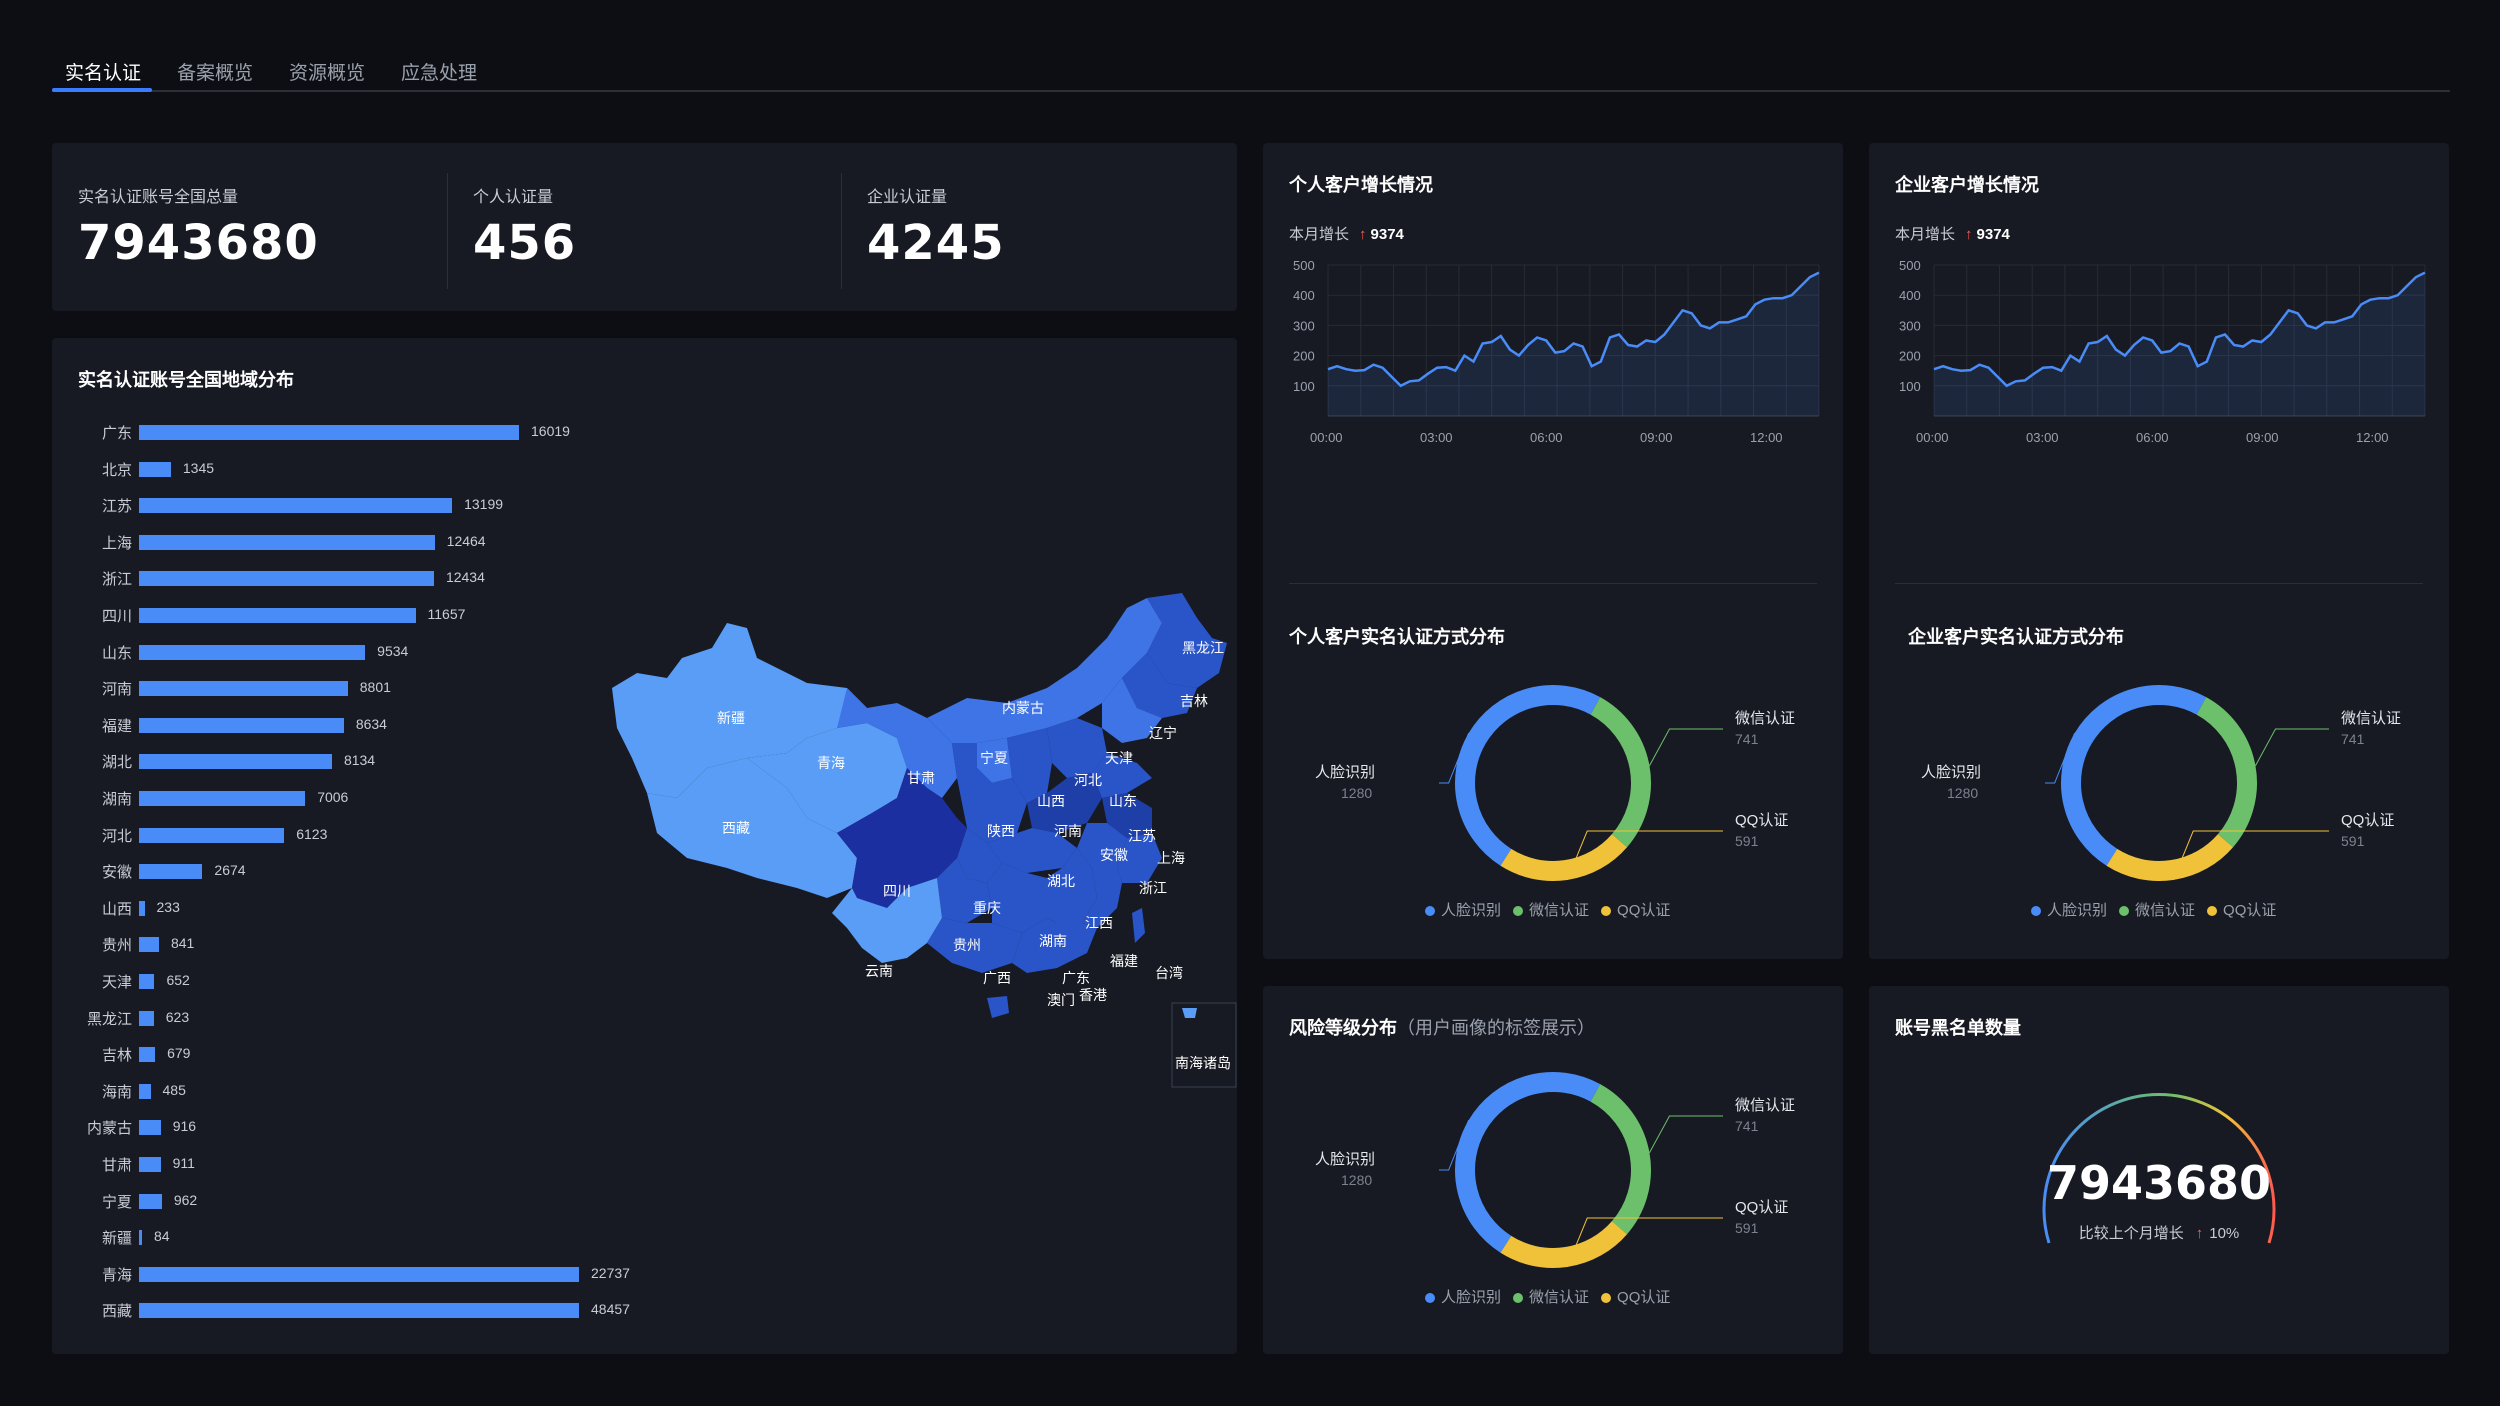 Image resolution: width=2500 pixels, height=1406 pixels. I want to click on map-region-xizang, so click(752, 828).